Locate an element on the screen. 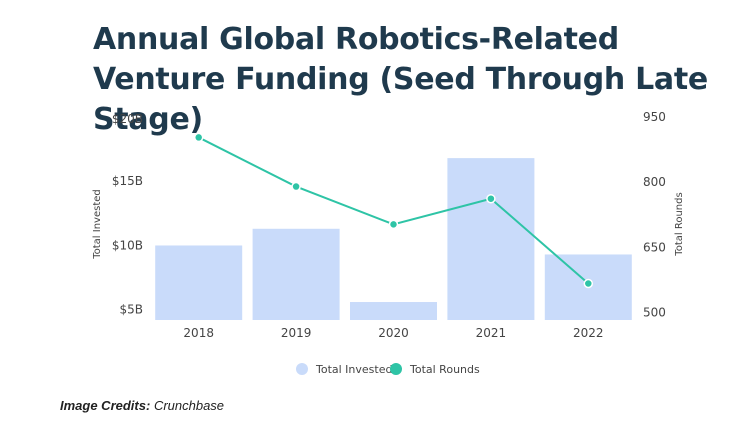 This screenshot has width=750, height=423. credit-source: Crunchbase is located at coordinates (189, 405).